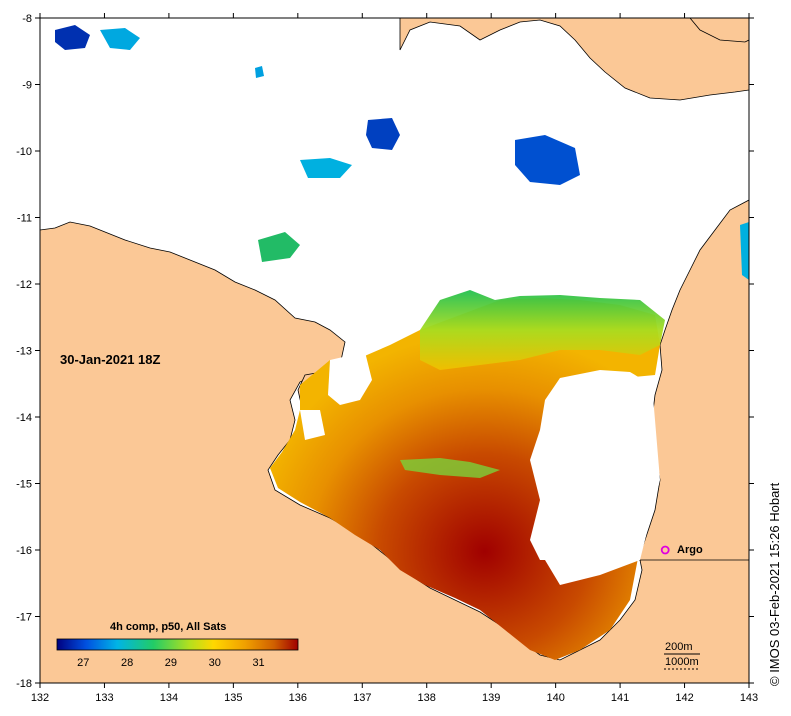 The image size is (791, 716). What do you see at coordinates (719, 30) in the screenshot?
I see `land-new-guinea-east` at bounding box center [719, 30].